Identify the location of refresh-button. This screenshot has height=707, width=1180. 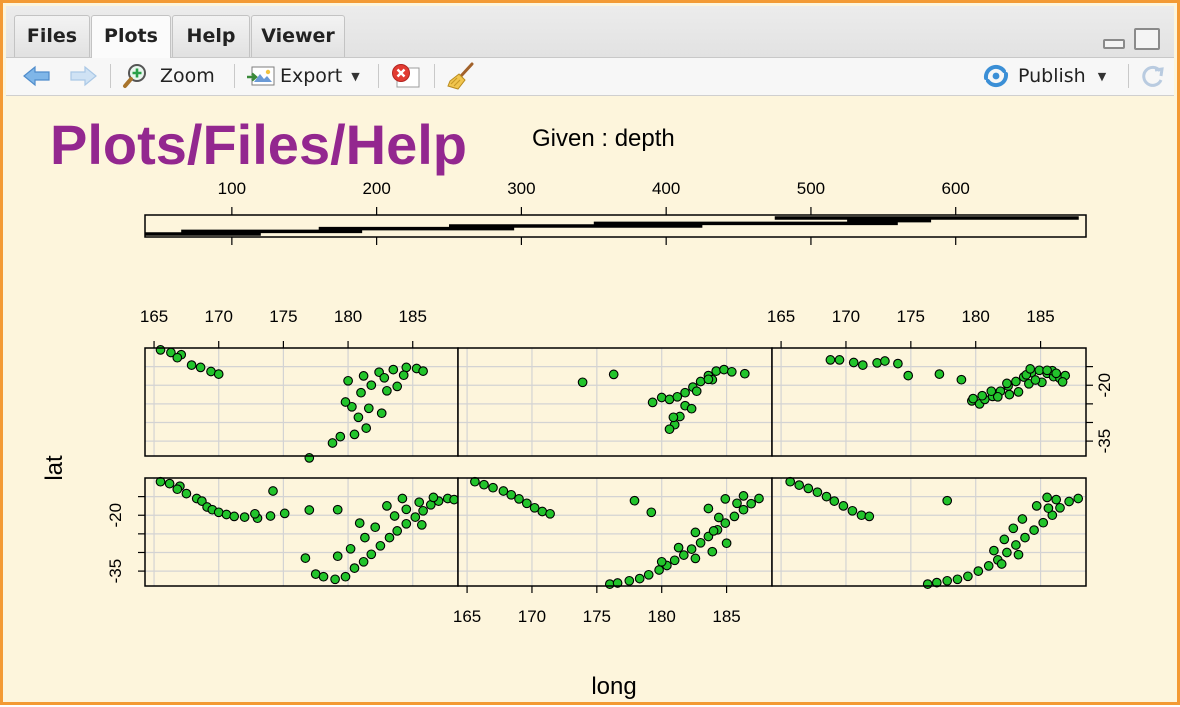
(1153, 76).